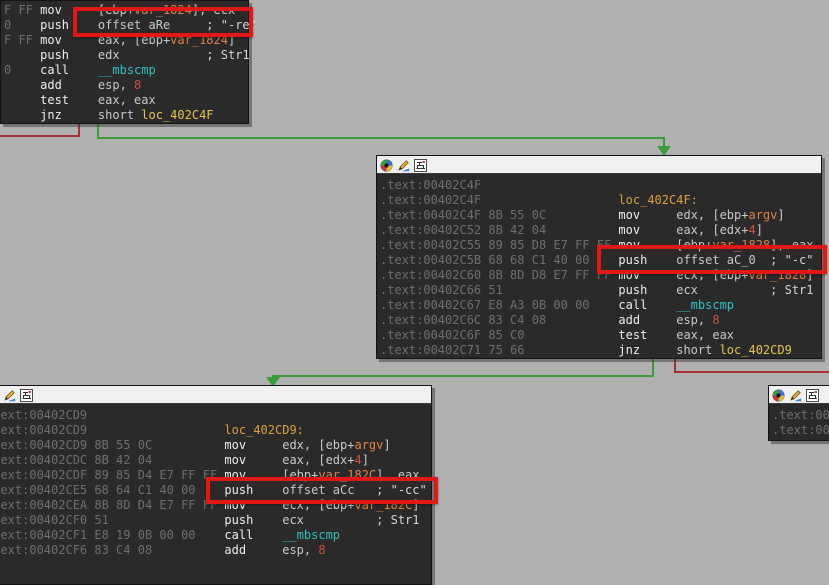 The width and height of the screenshot is (829, 585). What do you see at coordinates (599, 200) in the screenshot?
I see `asm-line: .text:00402C4F loc_402C4F:` at bounding box center [599, 200].